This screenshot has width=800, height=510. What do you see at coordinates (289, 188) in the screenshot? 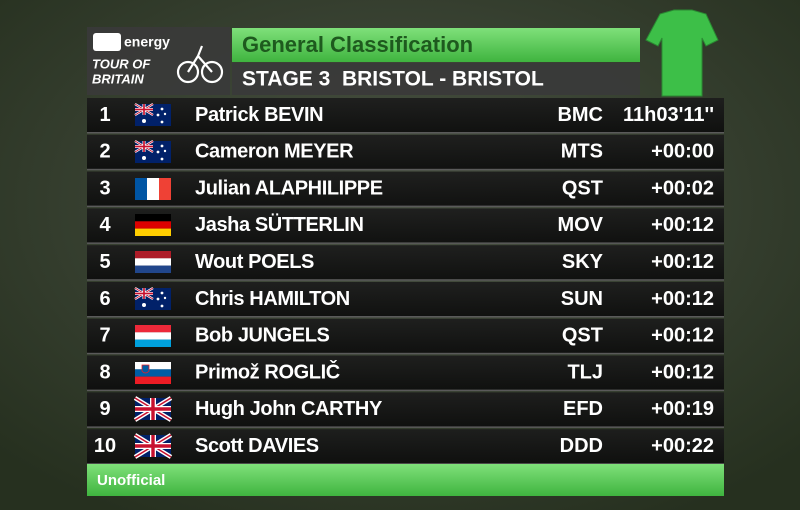
I see `rider-name: Julian ALAPHILIPPE` at bounding box center [289, 188].